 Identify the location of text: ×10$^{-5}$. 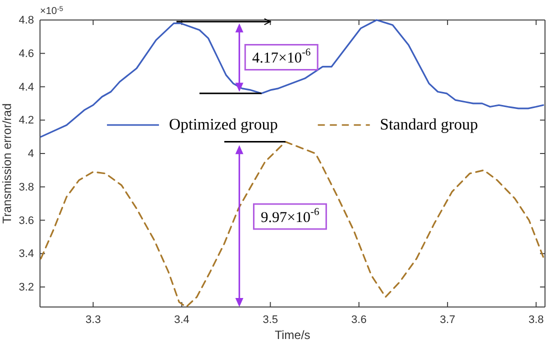
(52, 11).